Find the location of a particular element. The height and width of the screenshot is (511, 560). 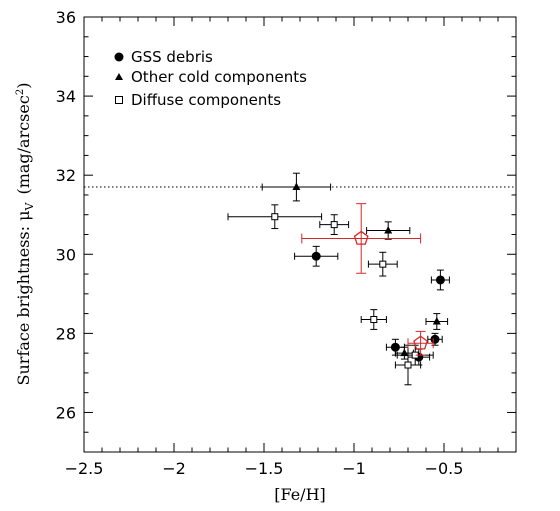

y-axis-title: Surface brightness: μV (mag/arcsec2) is located at coordinates (25, 234).